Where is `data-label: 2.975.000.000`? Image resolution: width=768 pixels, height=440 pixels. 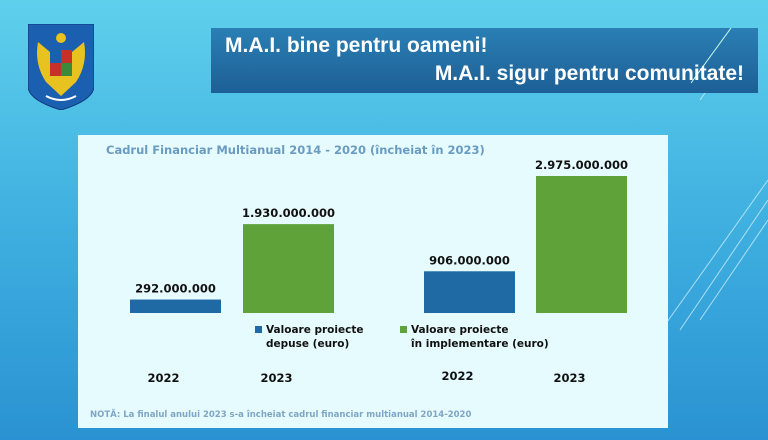 data-label: 2.975.000.000 is located at coordinates (581, 165).